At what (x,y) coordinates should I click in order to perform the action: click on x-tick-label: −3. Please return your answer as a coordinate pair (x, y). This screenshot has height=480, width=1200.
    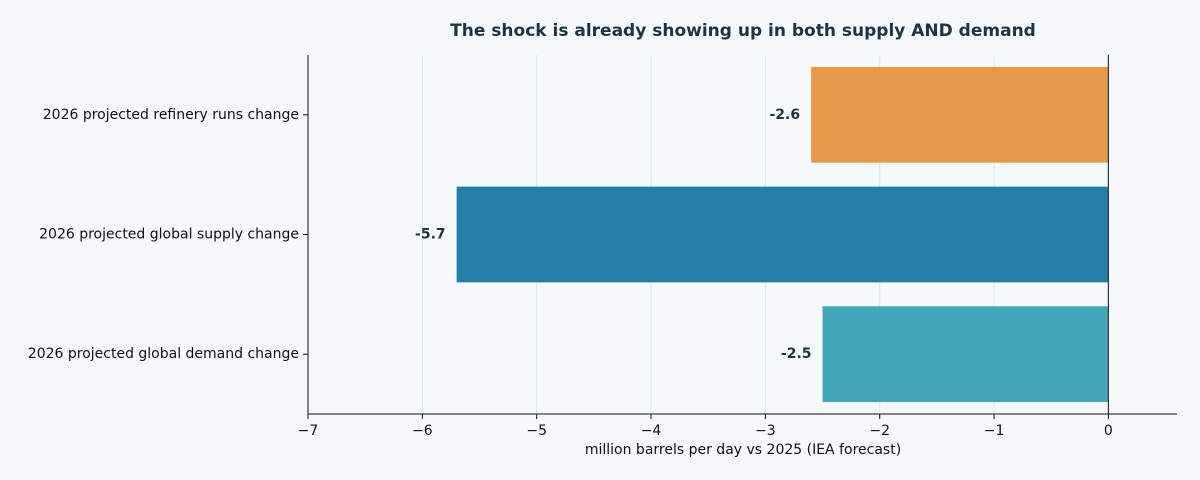
    Looking at the image, I should click on (765, 431).